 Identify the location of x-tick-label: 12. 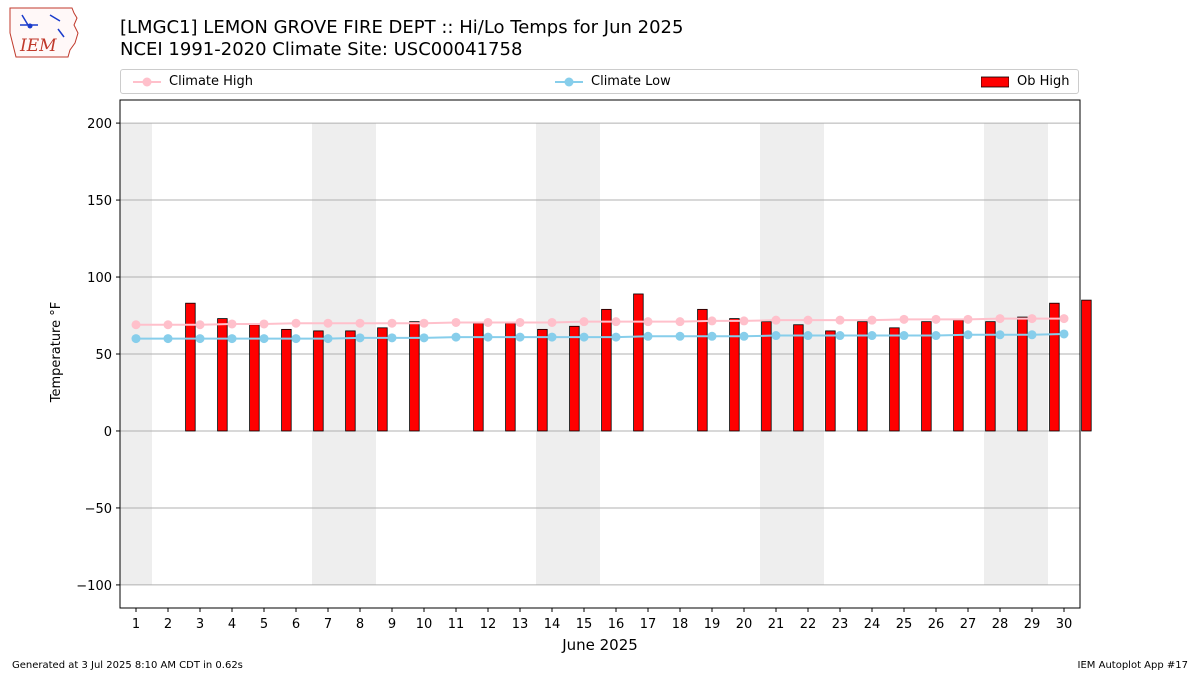
(488, 624).